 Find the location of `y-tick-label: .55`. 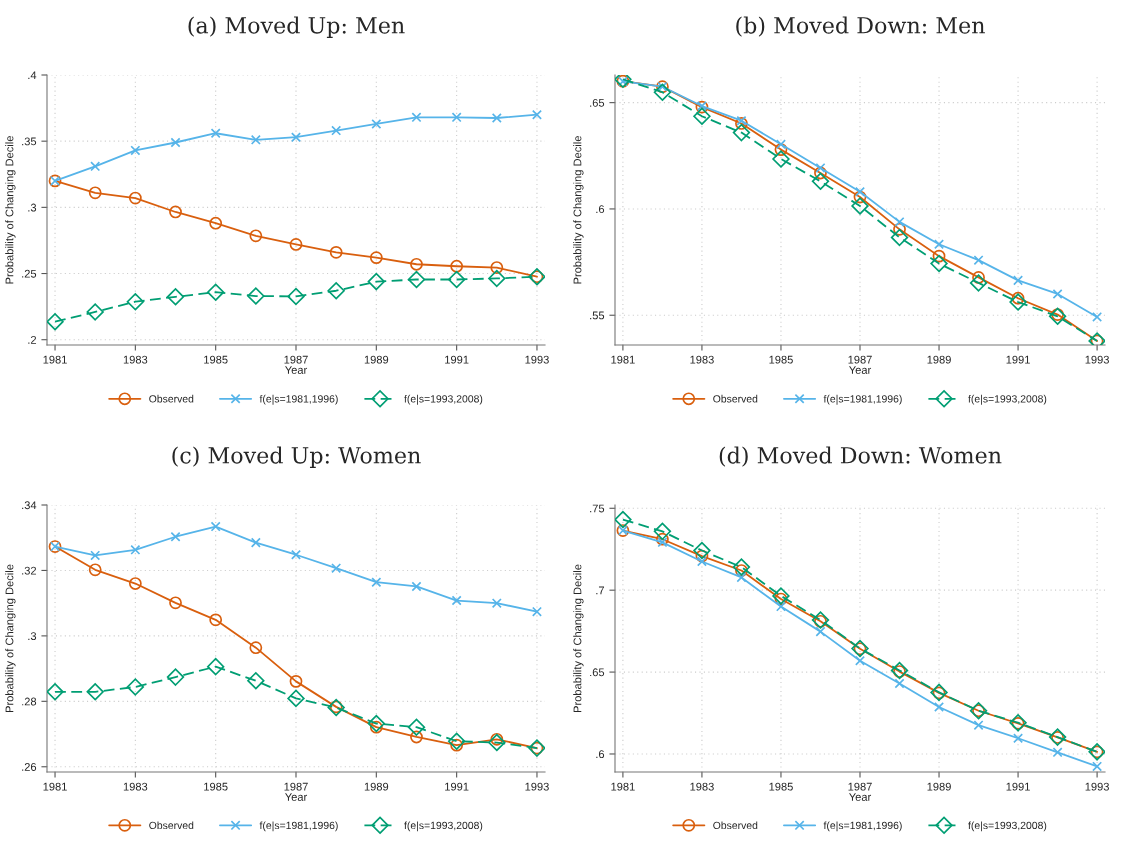

y-tick-label: .55 is located at coordinates (597, 315).